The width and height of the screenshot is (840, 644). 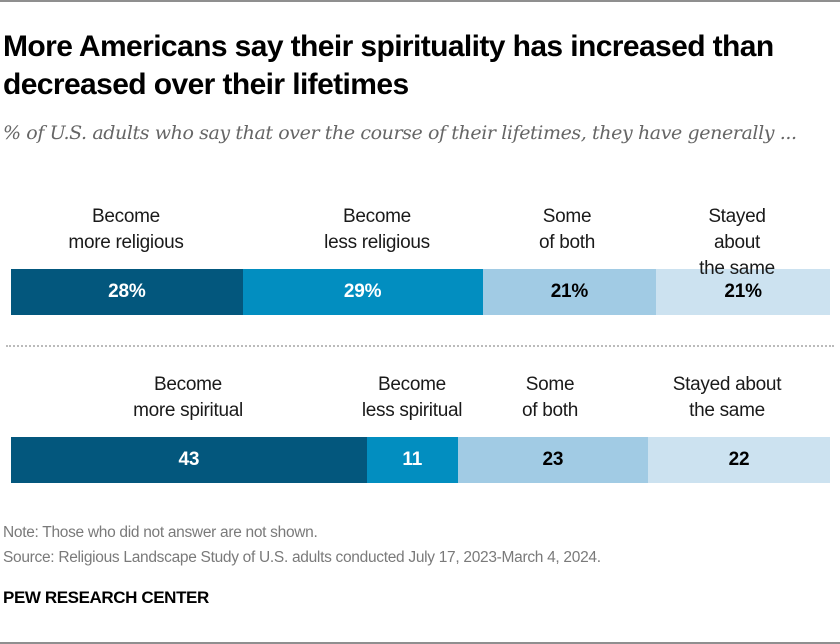 What do you see at coordinates (420, 346) in the screenshot?
I see `section-divider` at bounding box center [420, 346].